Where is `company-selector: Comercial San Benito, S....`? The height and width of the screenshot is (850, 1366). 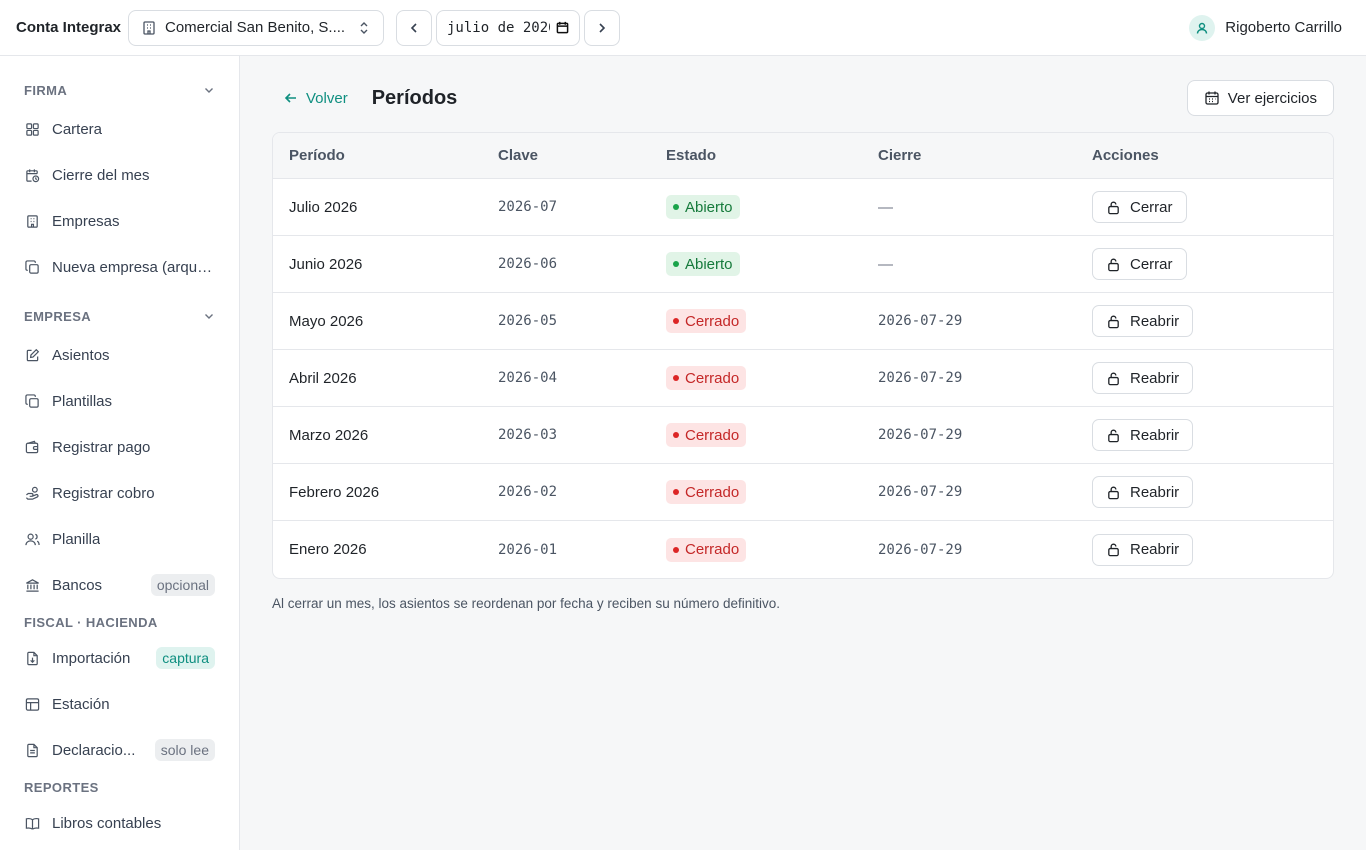 company-selector: Comercial San Benito, S.... is located at coordinates (256, 27).